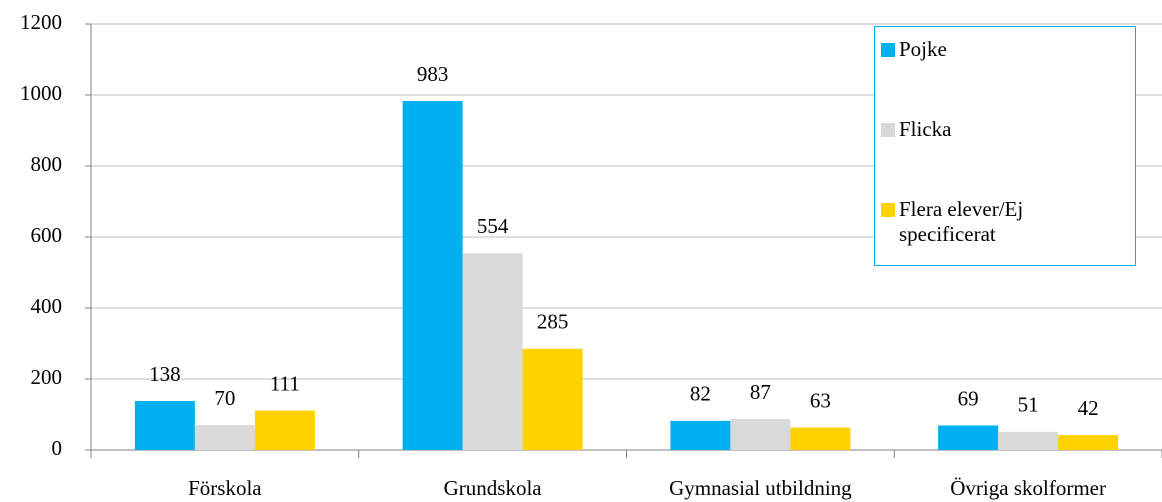 This screenshot has height=502, width=1162. Describe the element at coordinates (41, 22) in the screenshot. I see `y-tick-label: 1200` at that location.